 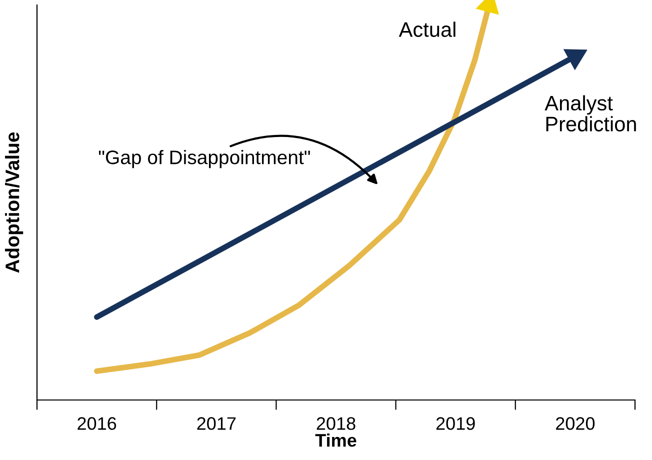 What do you see at coordinates (590, 113) in the screenshot?
I see `series-label: Analyst Prediction` at bounding box center [590, 113].